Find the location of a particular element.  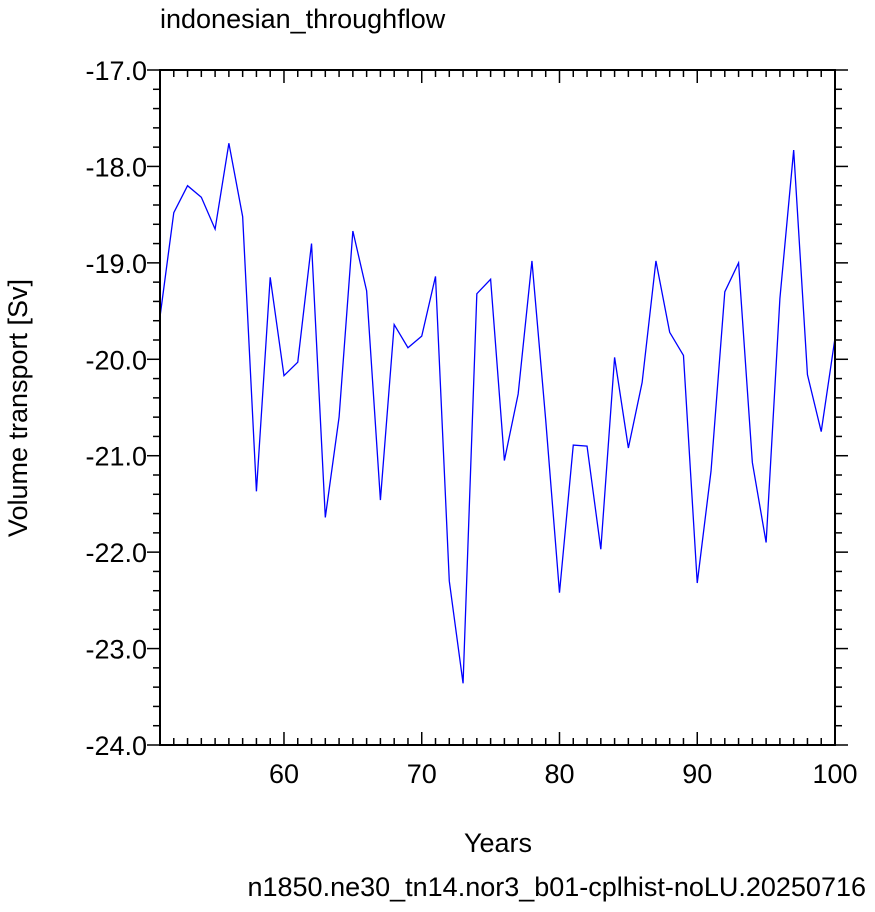

x-tick-label: 70 is located at coordinates (422, 774).